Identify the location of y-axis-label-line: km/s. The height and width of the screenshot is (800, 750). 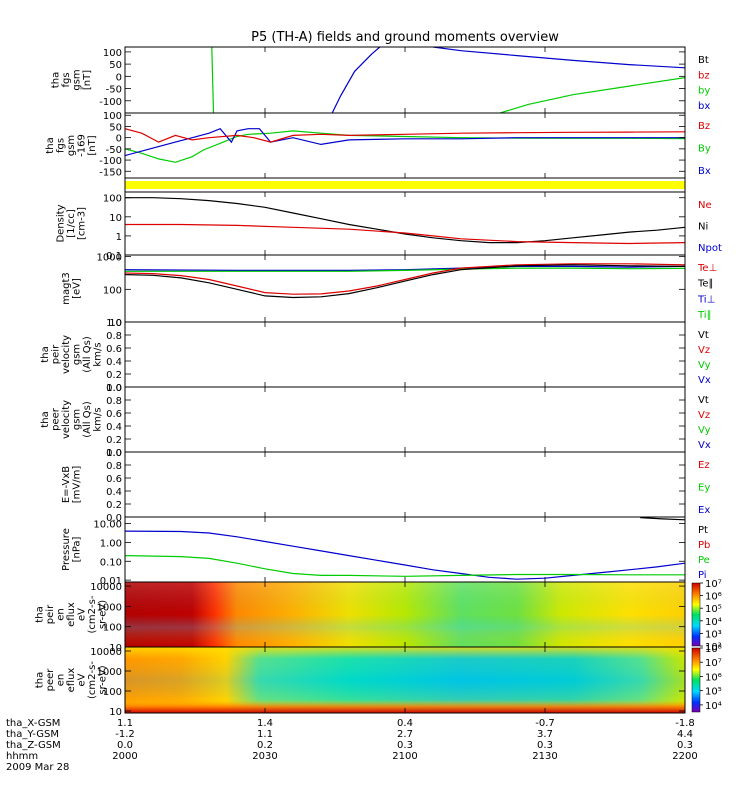
(97, 354).